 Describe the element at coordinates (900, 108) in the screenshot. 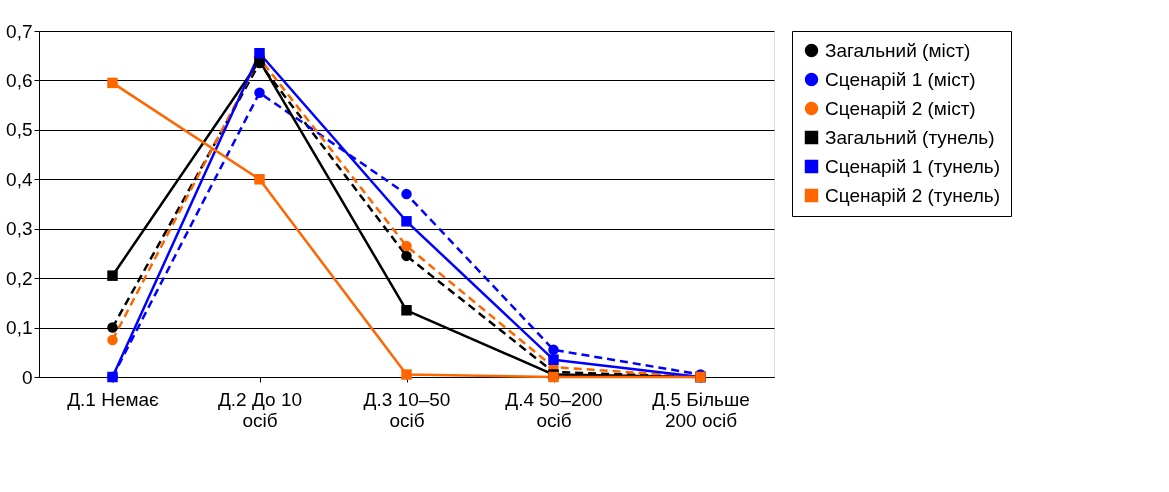

I see `legend-label: Сценарій 2 (міст)` at that location.